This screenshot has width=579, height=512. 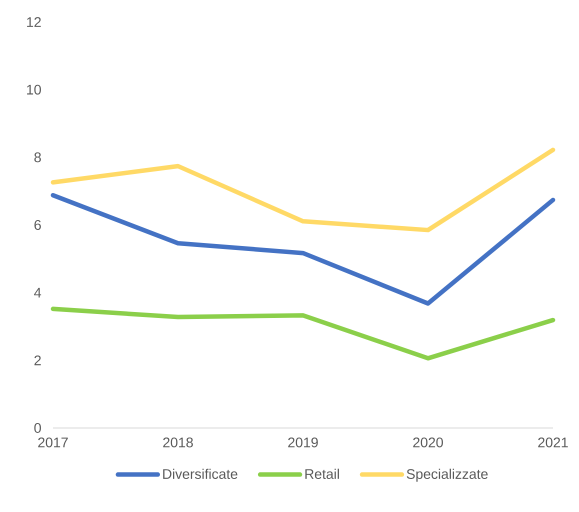 I want to click on y-tick-label: 10, so click(x=34, y=89).